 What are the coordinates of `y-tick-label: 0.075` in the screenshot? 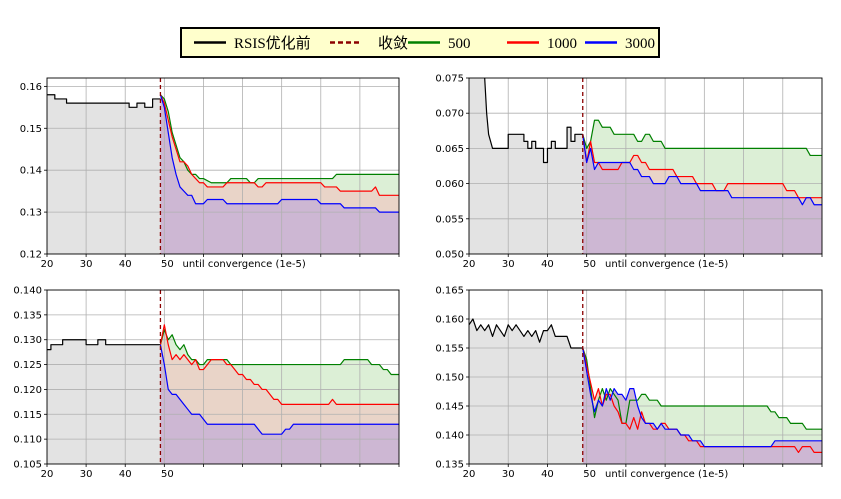 It's located at (449, 79).